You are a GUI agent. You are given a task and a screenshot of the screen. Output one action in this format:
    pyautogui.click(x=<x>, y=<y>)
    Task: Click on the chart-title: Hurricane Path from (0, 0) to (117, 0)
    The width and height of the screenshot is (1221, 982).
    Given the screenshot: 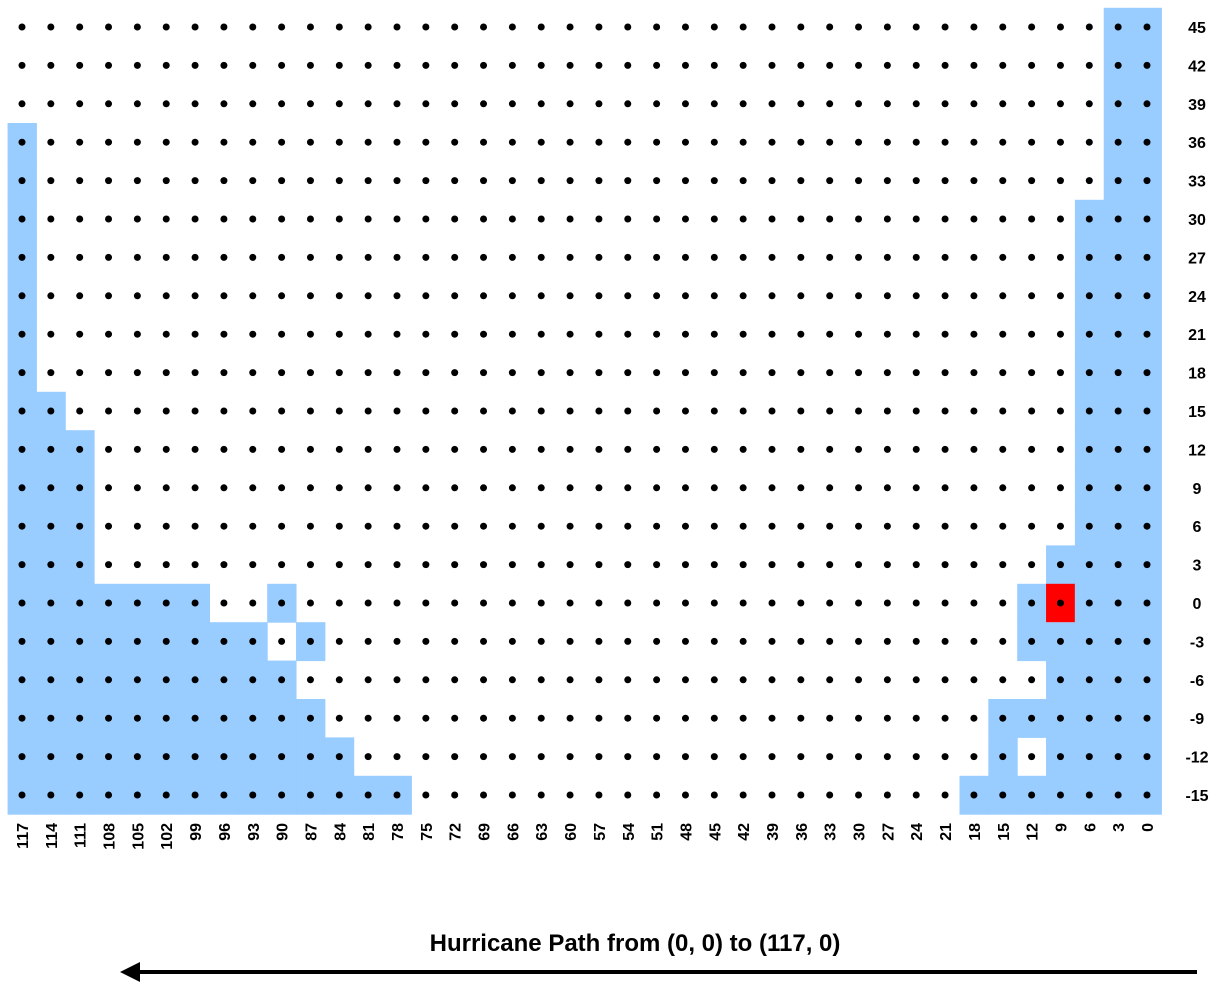 What is the action you would take?
    pyautogui.click(x=635, y=943)
    